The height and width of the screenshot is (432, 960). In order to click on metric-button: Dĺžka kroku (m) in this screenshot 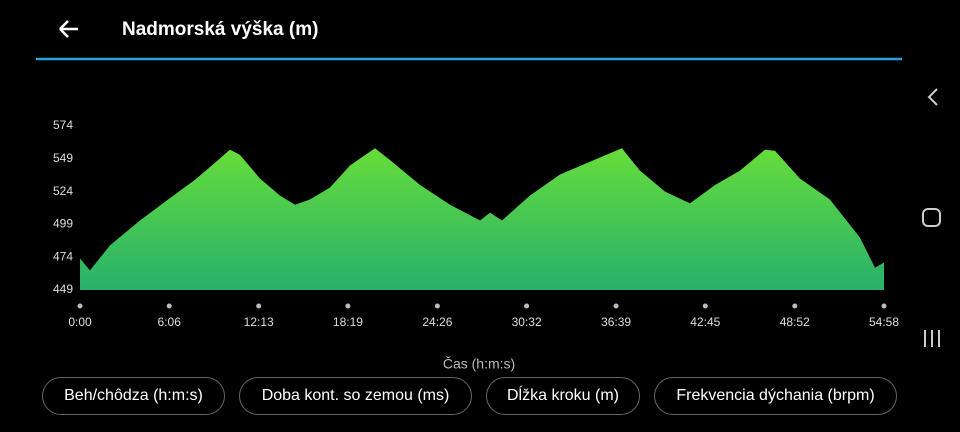, I will do `click(563, 396)`.